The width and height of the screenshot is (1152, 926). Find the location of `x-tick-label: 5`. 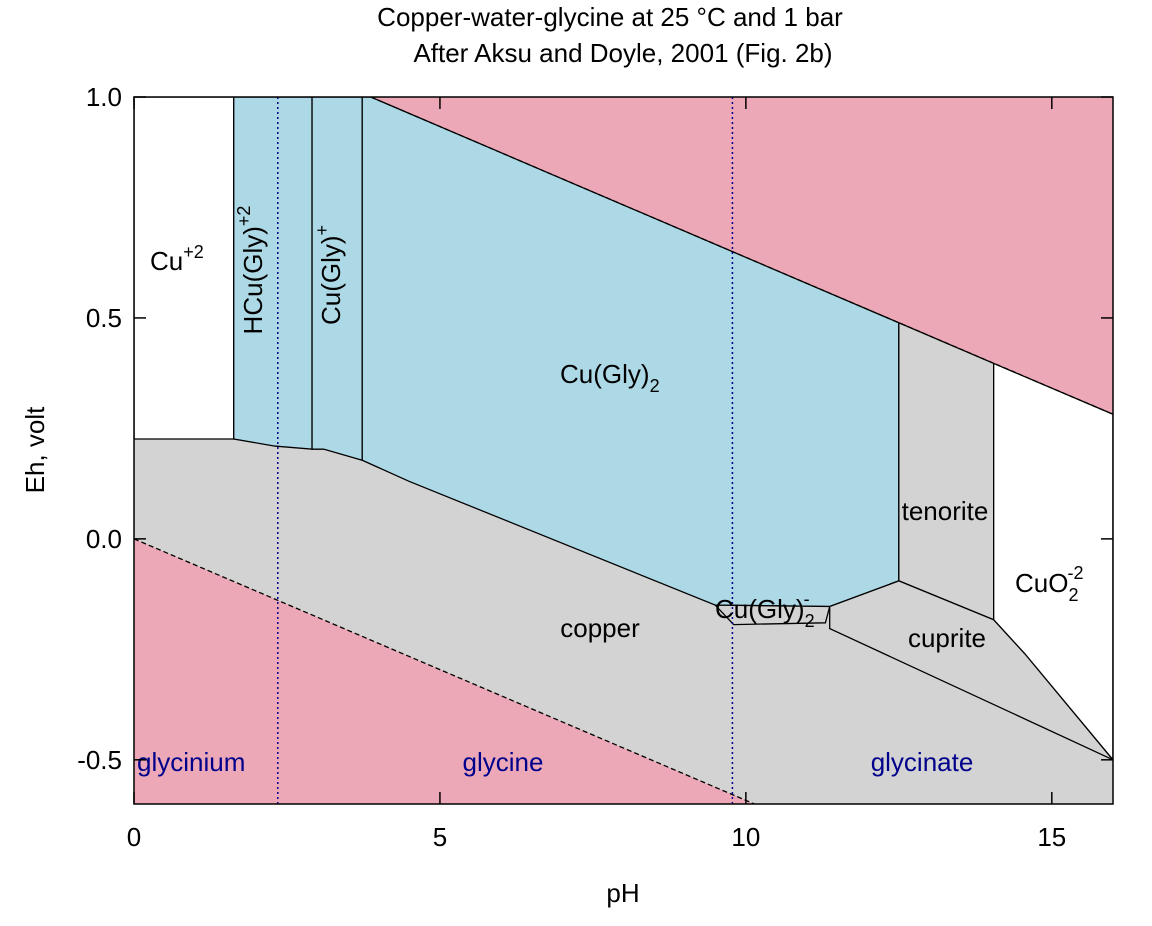

x-tick-label: 5 is located at coordinates (440, 837).